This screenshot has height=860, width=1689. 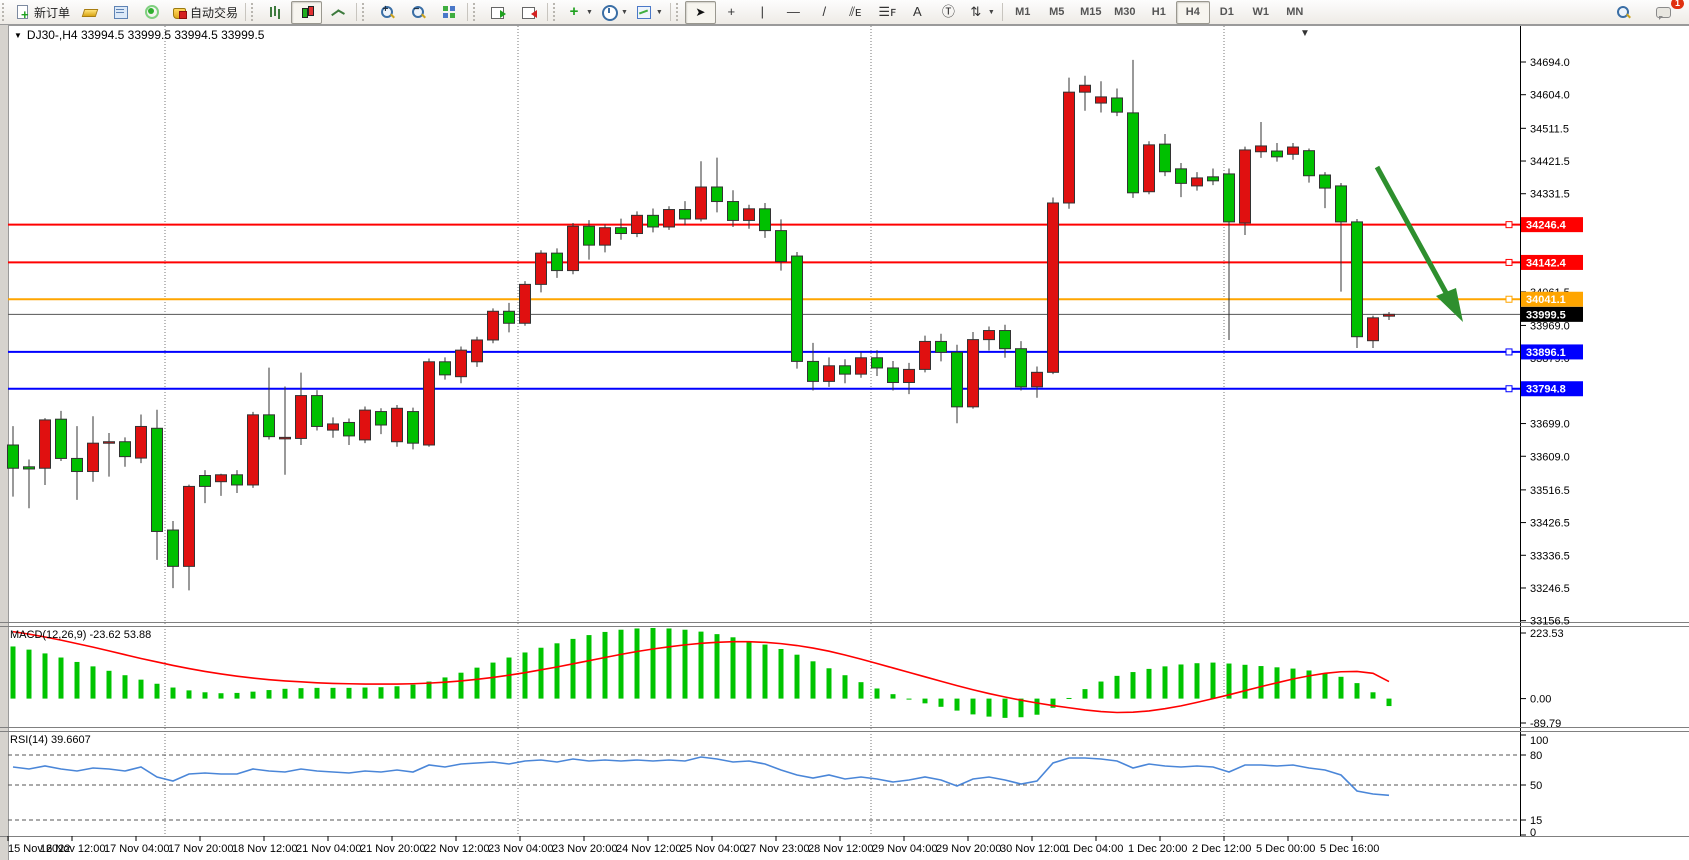 I want to click on fibonacci-icon: ☰ꜰ, so click(x=887, y=11).